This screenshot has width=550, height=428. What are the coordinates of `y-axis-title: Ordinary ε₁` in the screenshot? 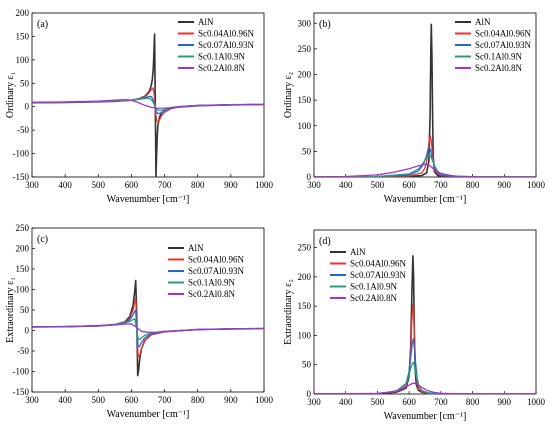 It's located at (10, 95).